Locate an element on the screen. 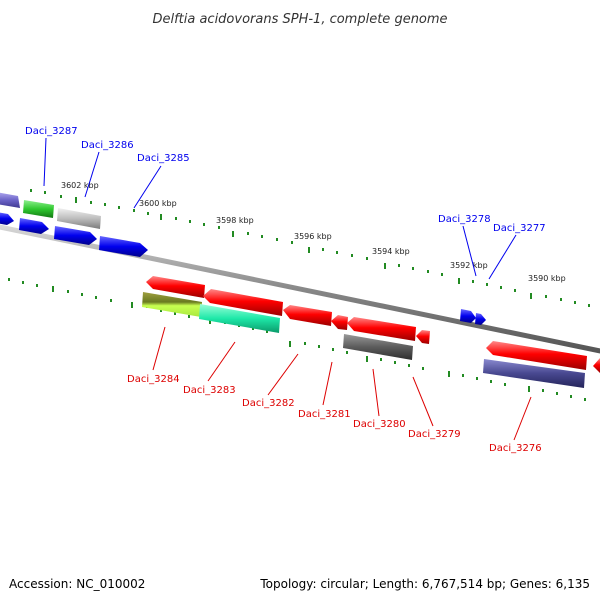 The width and height of the screenshot is (600, 604). gene-arrow-daci3283 is located at coordinates (243, 302).